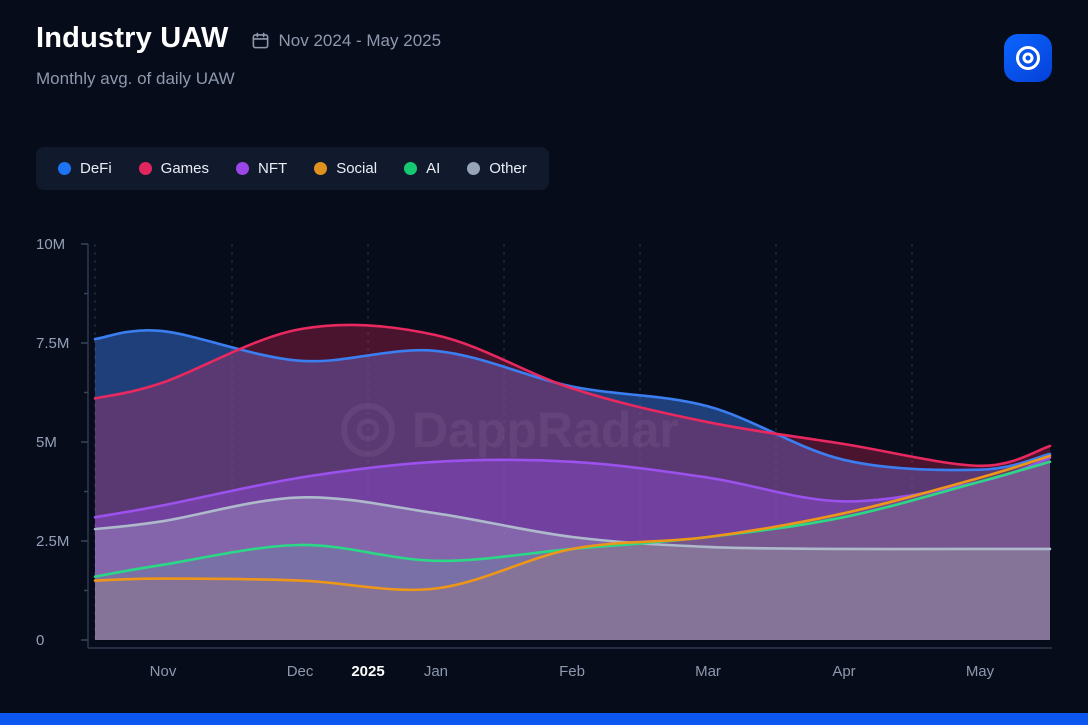  Describe the element at coordinates (980, 671) in the screenshot. I see `svg-text: May` at that location.